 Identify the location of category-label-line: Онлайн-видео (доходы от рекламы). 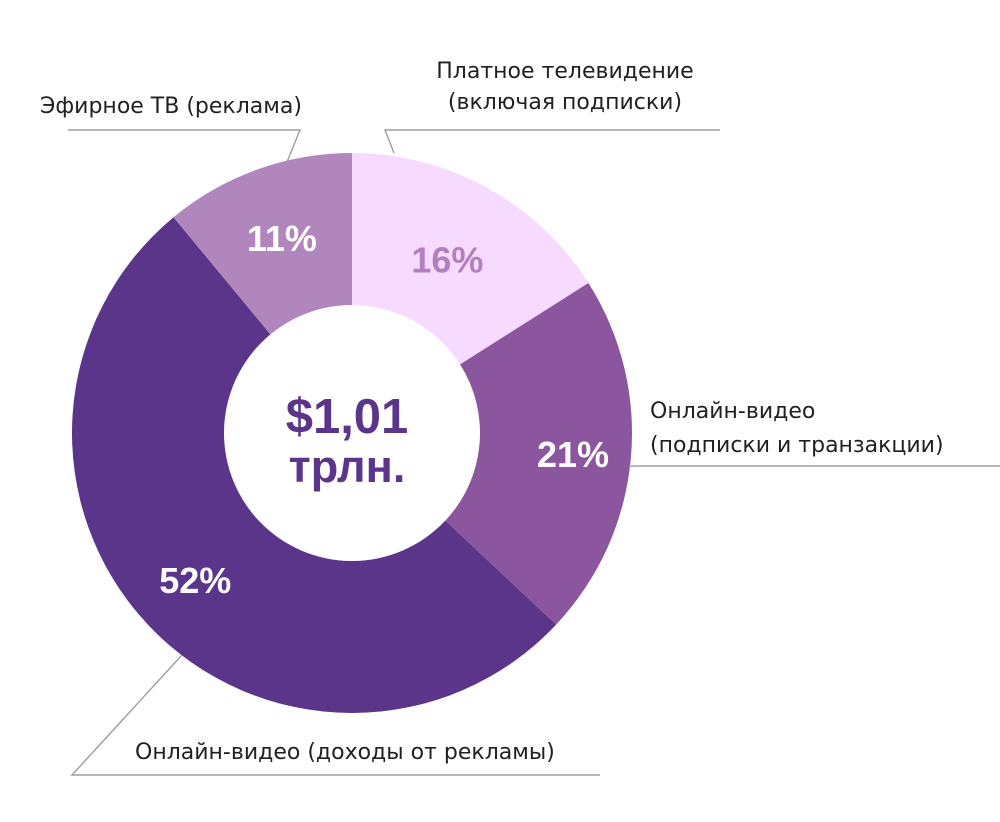
(345, 752).